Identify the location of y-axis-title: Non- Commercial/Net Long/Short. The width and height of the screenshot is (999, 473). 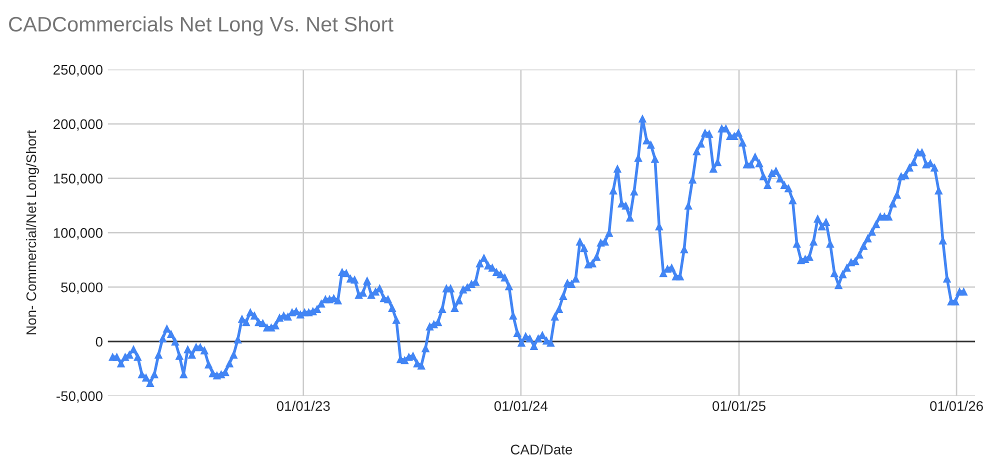
(32, 232).